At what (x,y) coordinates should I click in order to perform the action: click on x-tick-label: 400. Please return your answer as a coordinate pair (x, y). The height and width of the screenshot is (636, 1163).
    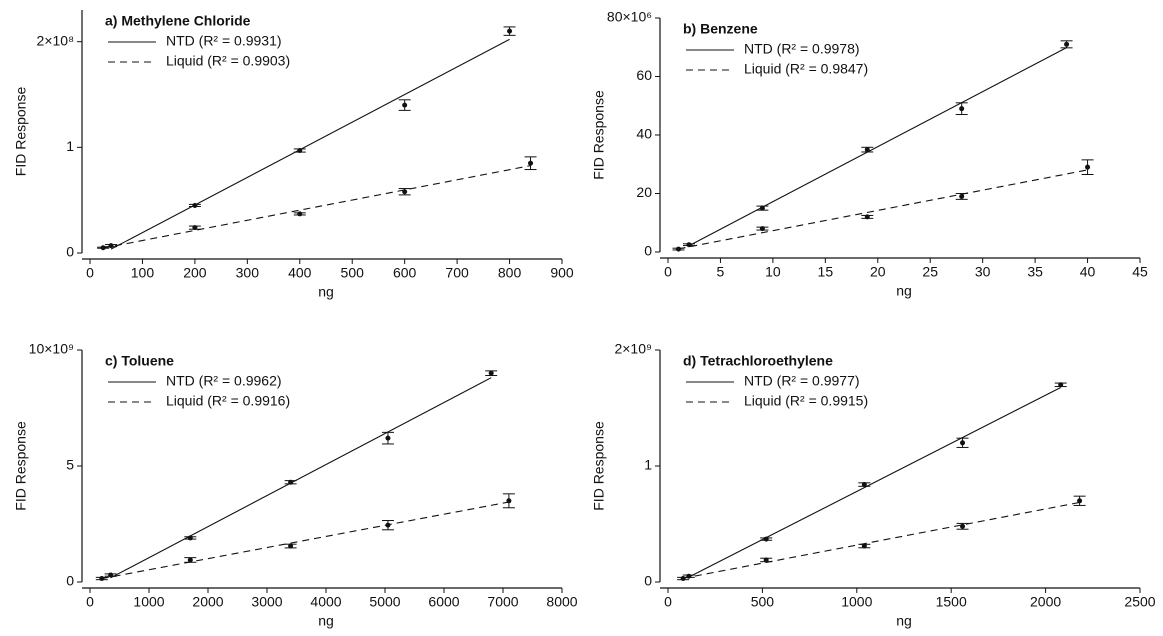
    Looking at the image, I should click on (300, 273).